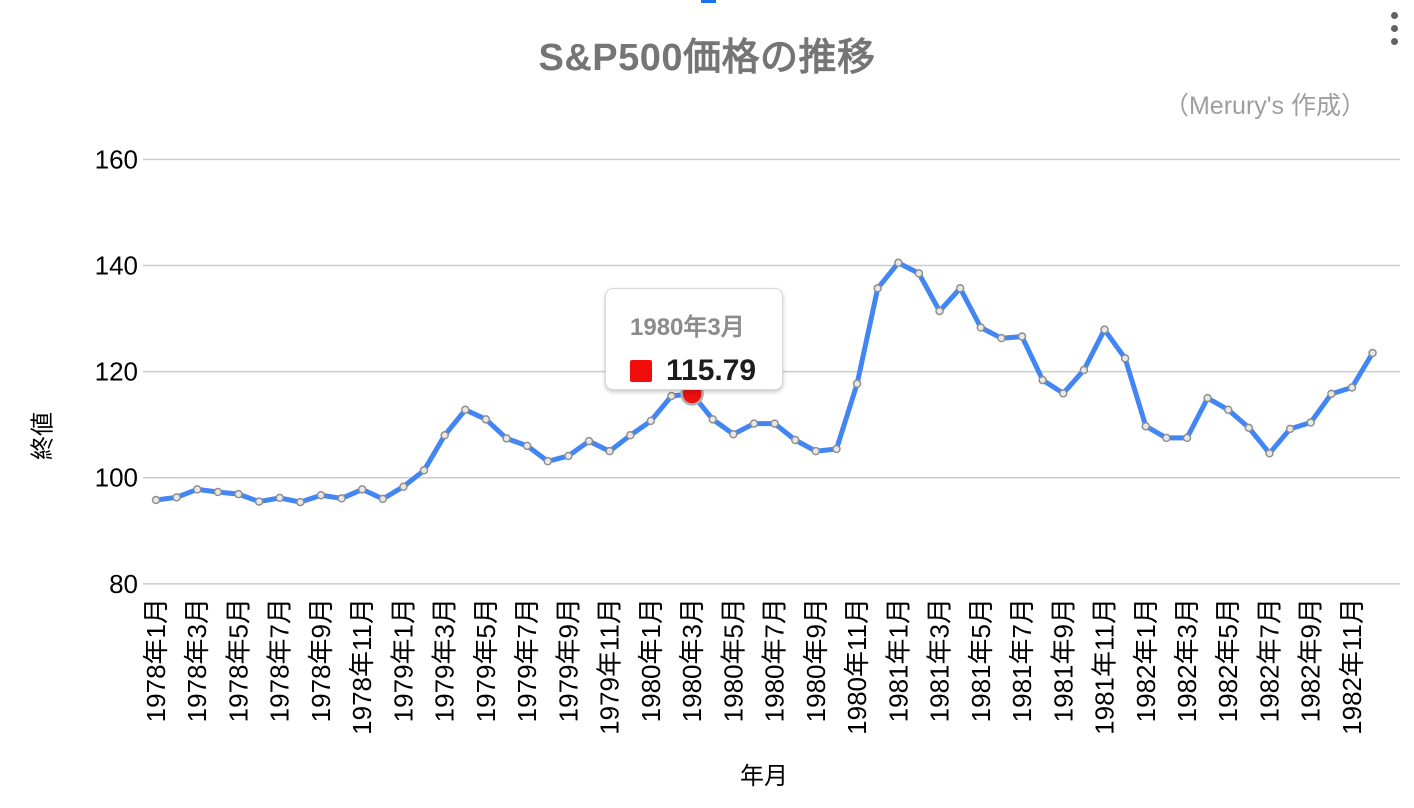 This screenshot has height=808, width=1414. Describe the element at coordinates (733, 660) in the screenshot. I see `x-axis-tick-label: 1980年5月` at that location.